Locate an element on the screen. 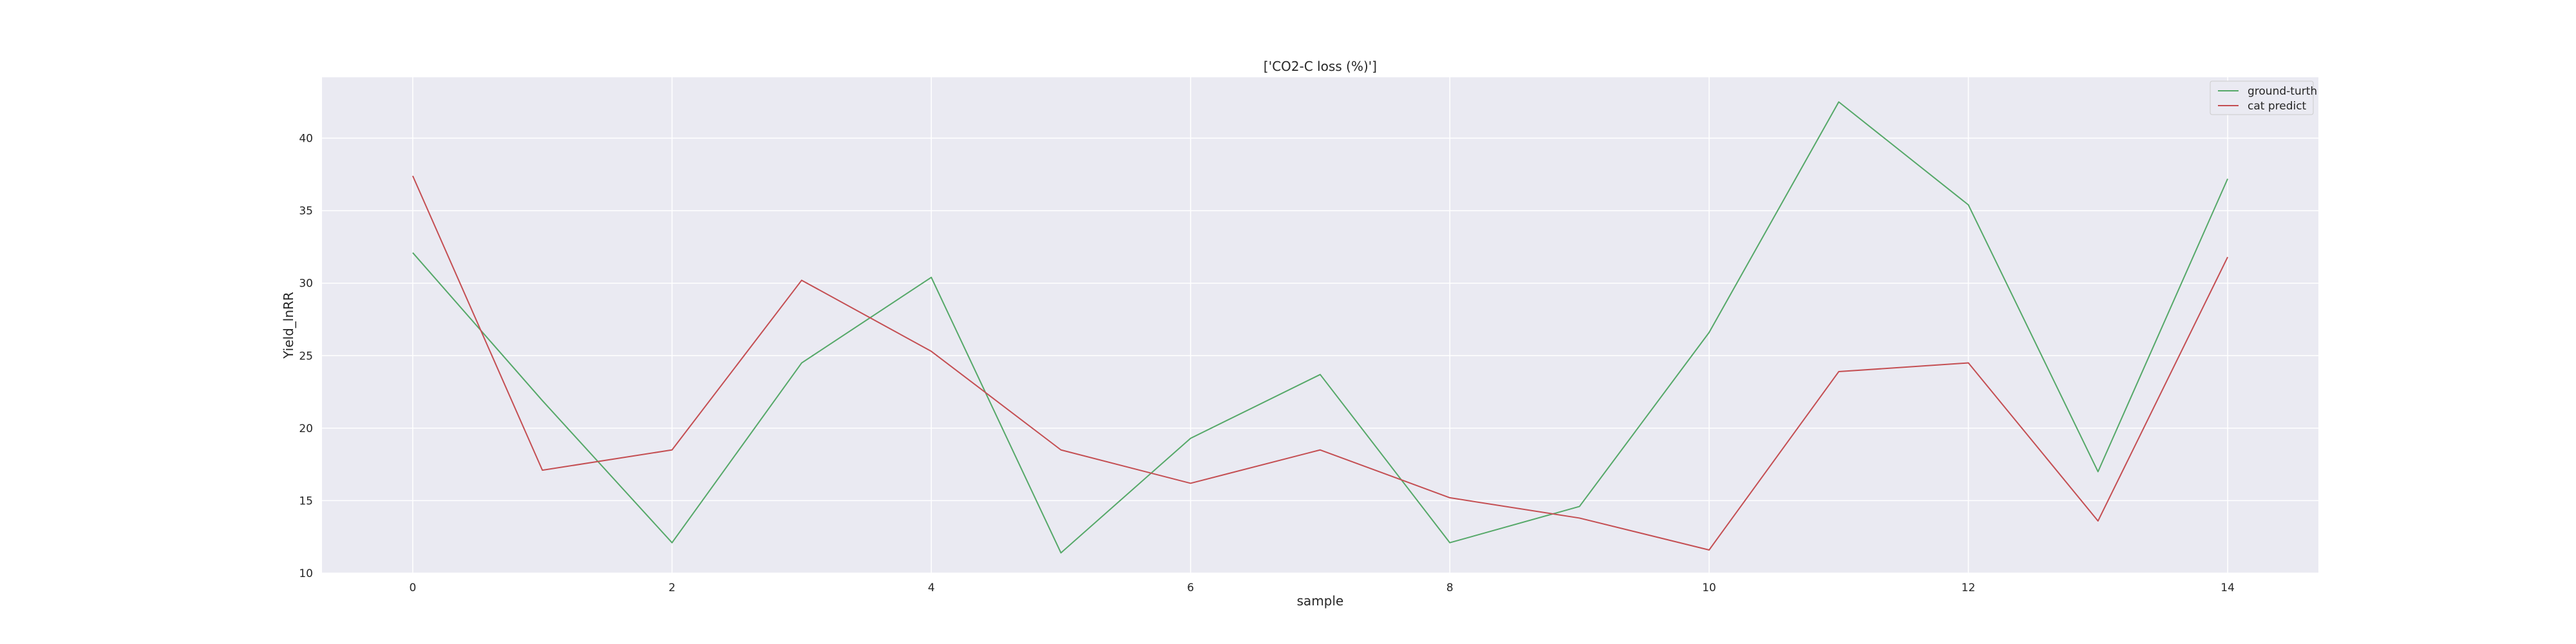 The width and height of the screenshot is (2576, 644). y-tick-label: 40 is located at coordinates (306, 139).